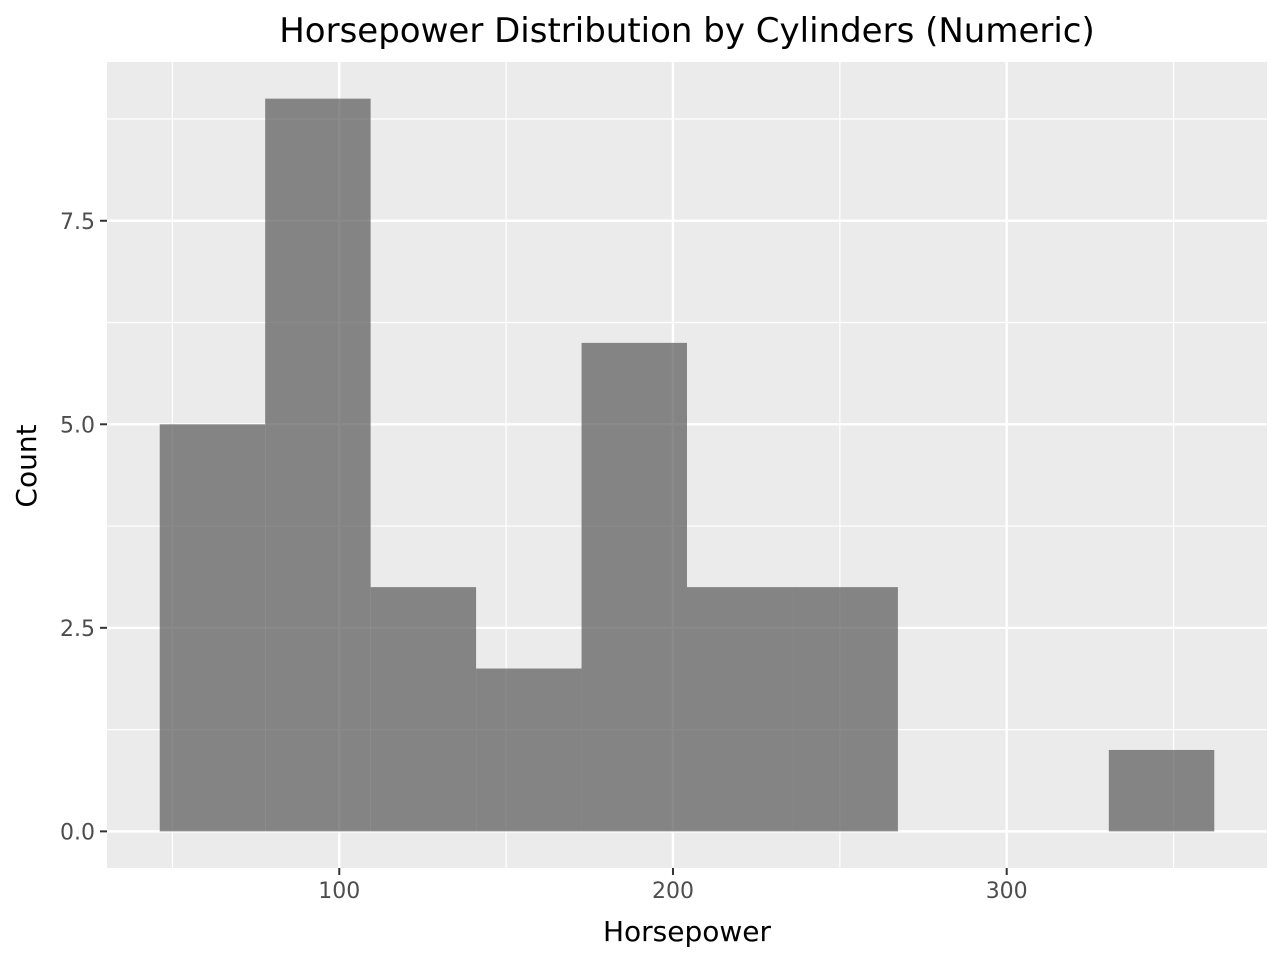 This screenshot has height=960, width=1280. I want to click on y-tick-label: 5.0, so click(77, 425).